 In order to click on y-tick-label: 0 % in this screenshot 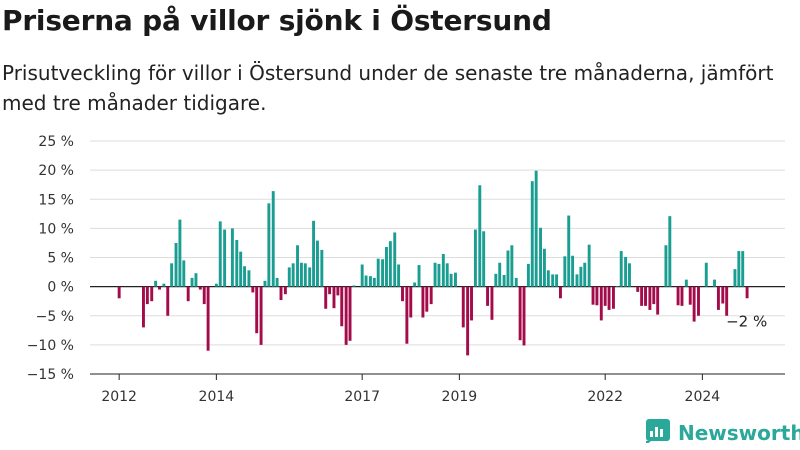, I will do `click(60, 288)`.